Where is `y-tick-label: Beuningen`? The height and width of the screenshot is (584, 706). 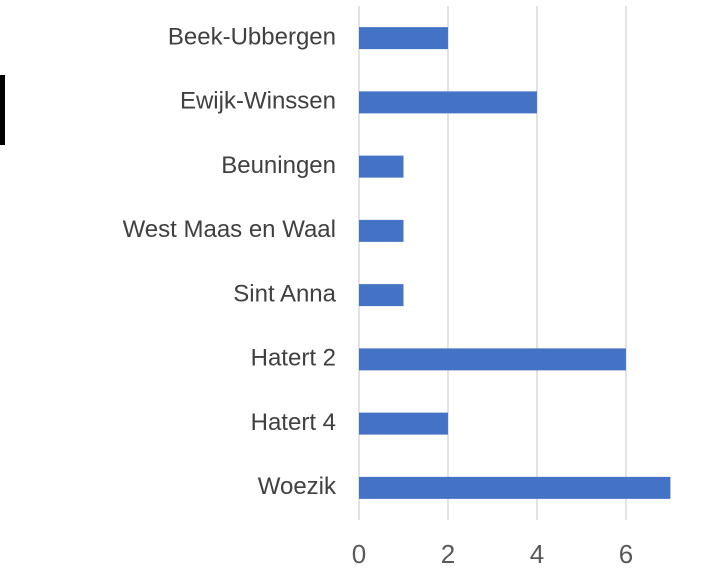
y-tick-label: Beuningen is located at coordinates (278, 165).